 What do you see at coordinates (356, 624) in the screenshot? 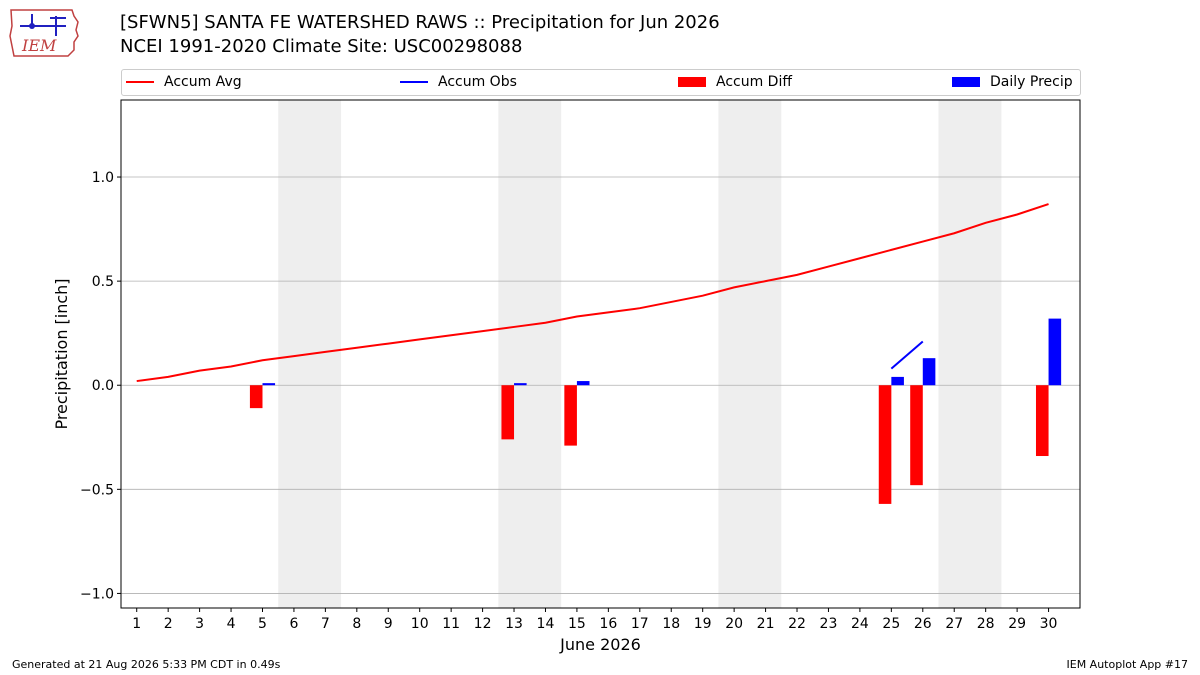
I see `x-tick-label: 8` at bounding box center [356, 624].